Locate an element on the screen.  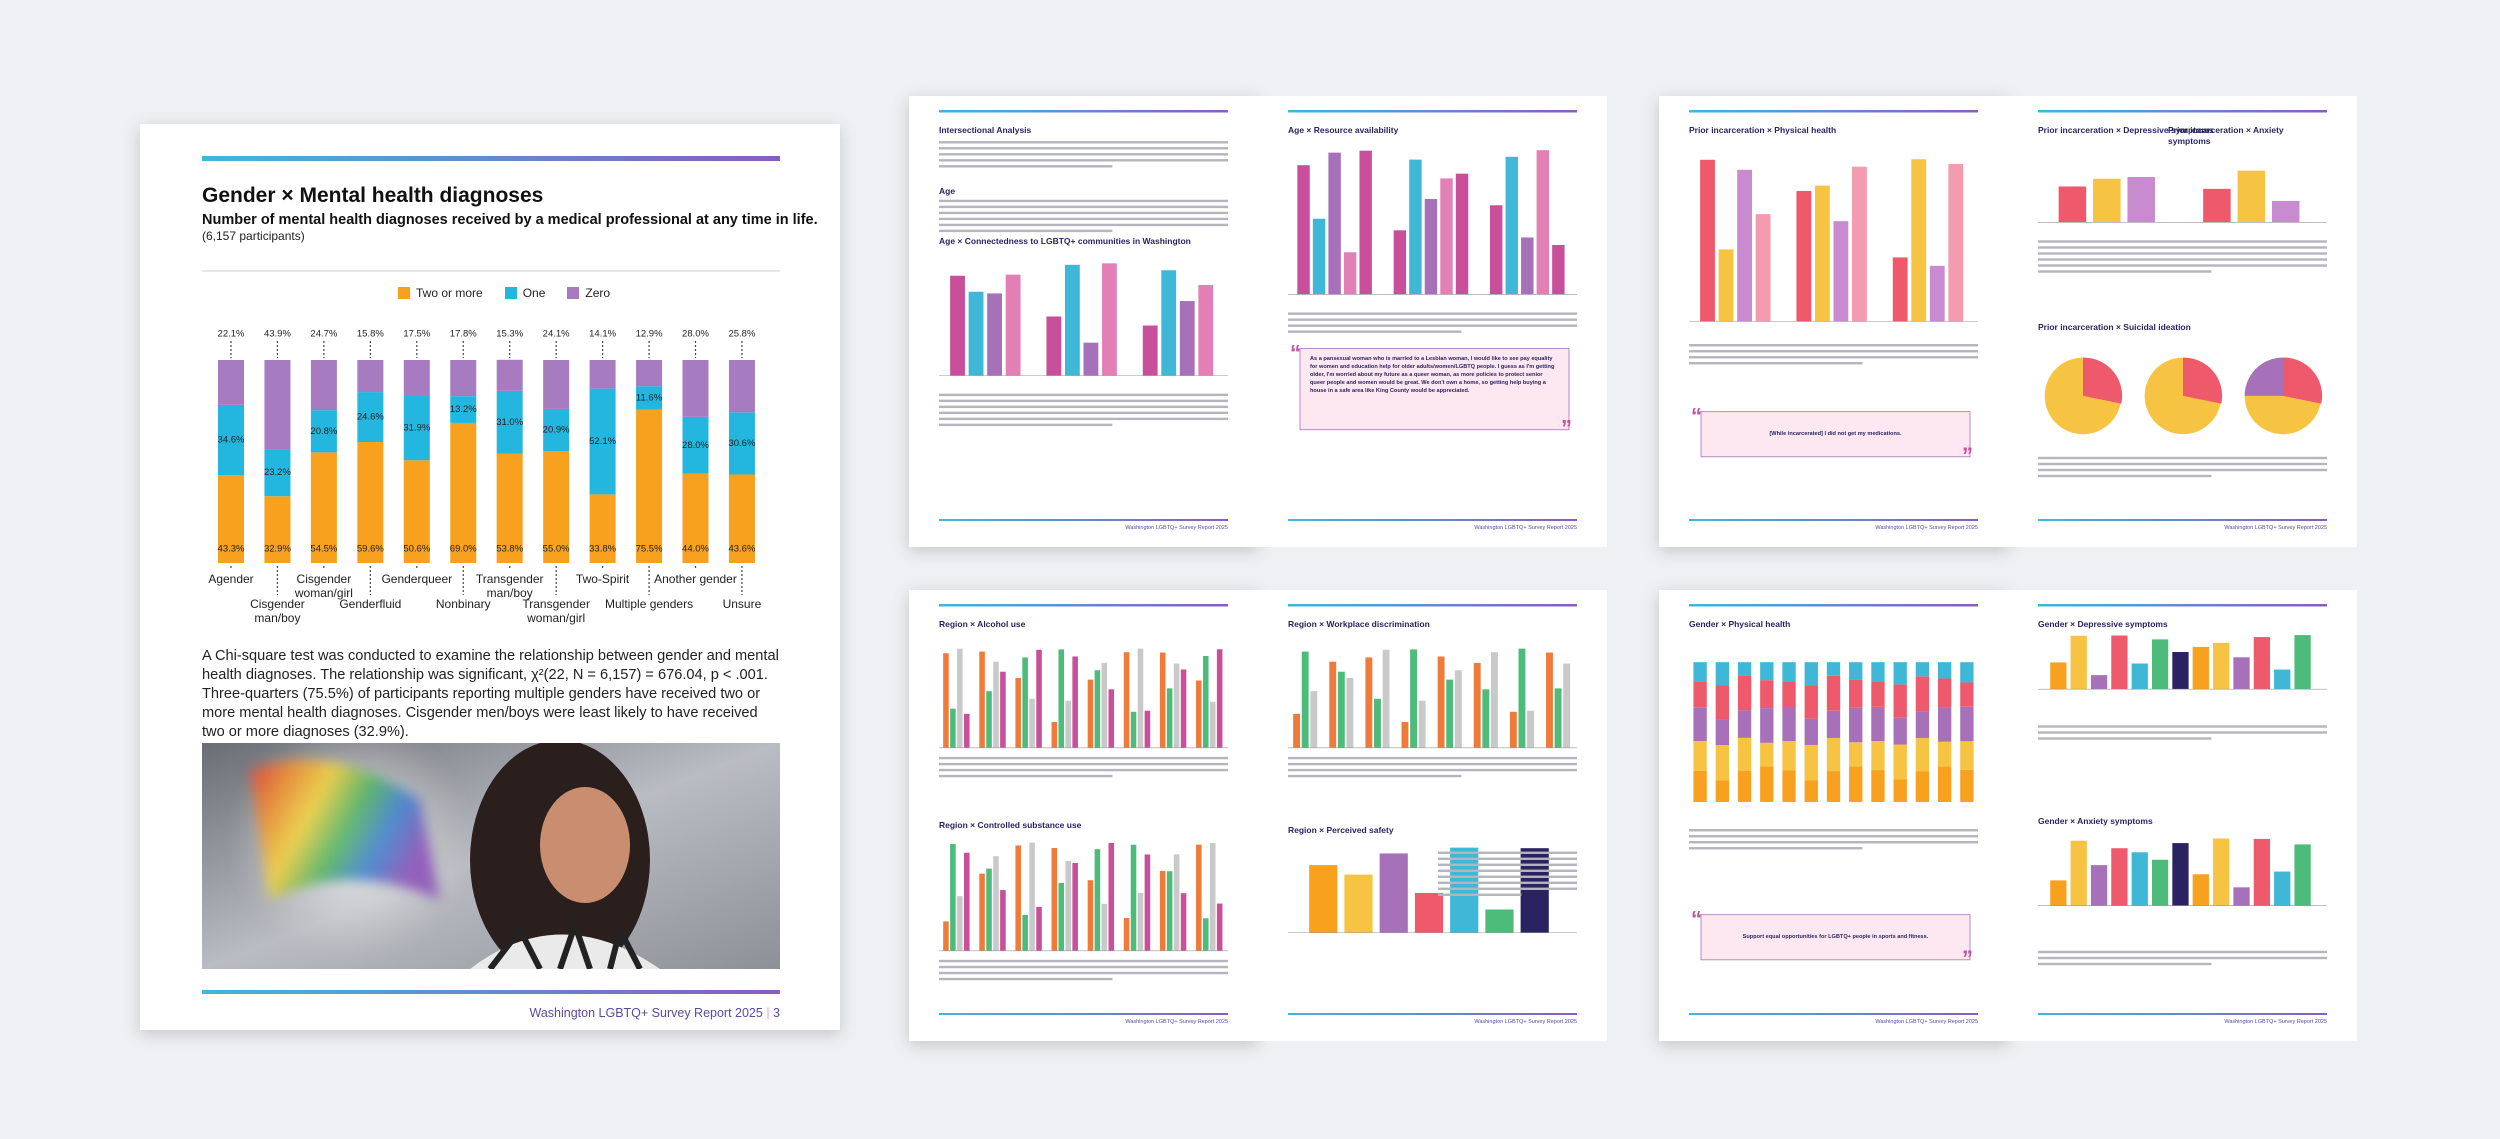
thumbnail-page is located at coordinates (2182, 815).